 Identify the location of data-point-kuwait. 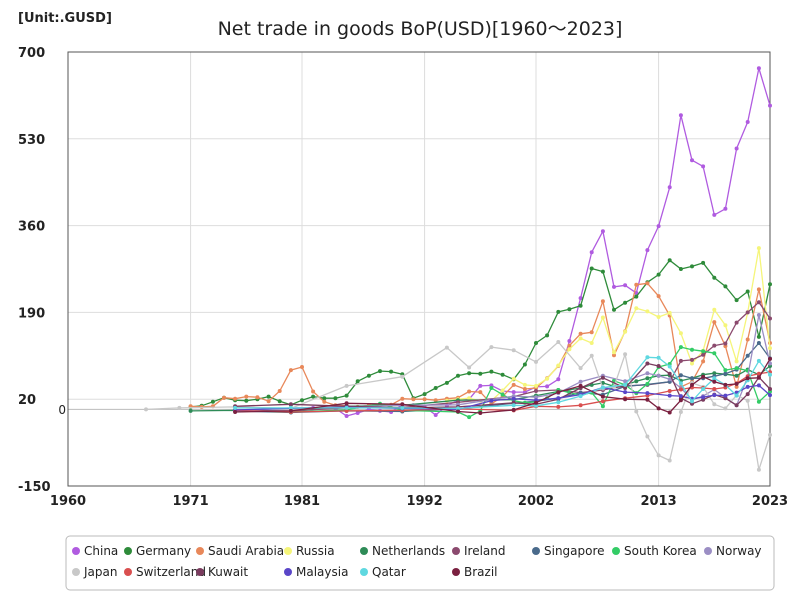
(658, 366).